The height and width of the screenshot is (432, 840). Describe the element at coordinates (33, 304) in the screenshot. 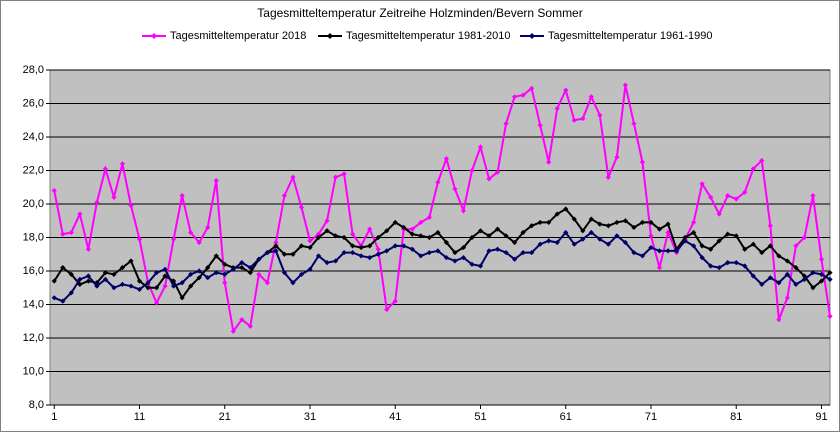

I see `y-tick-label: 14,0` at that location.